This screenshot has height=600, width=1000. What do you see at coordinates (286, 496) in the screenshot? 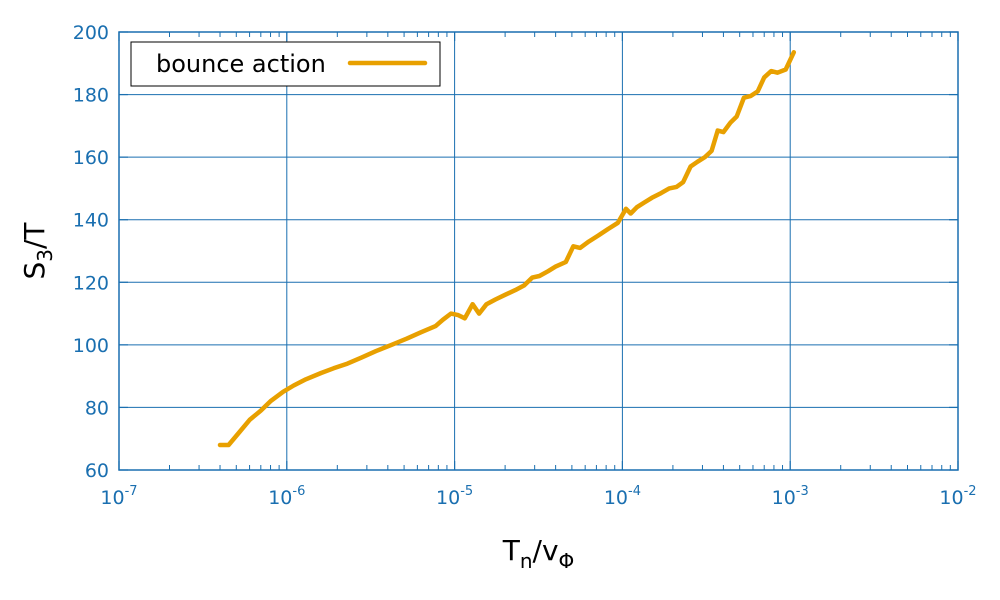
I see `x-tick-label: 10⁻⁶` at bounding box center [286, 496].